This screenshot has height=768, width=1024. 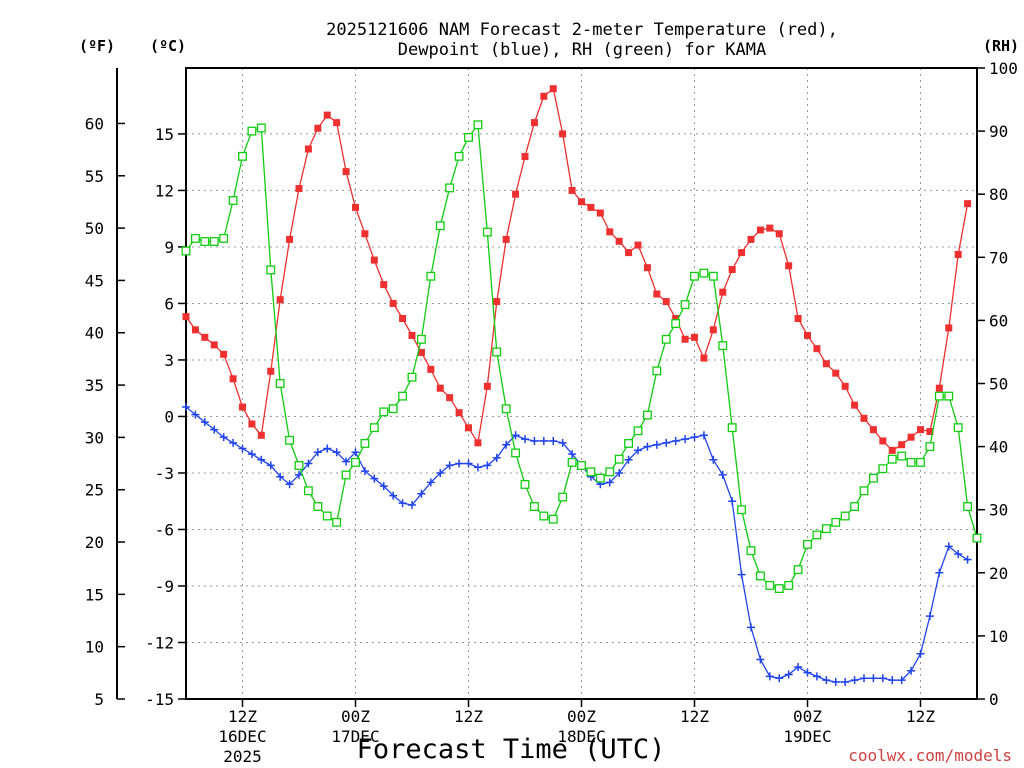 What do you see at coordinates (94, 385) in the screenshot?
I see `fahrenheit-tick-label: 35` at bounding box center [94, 385].